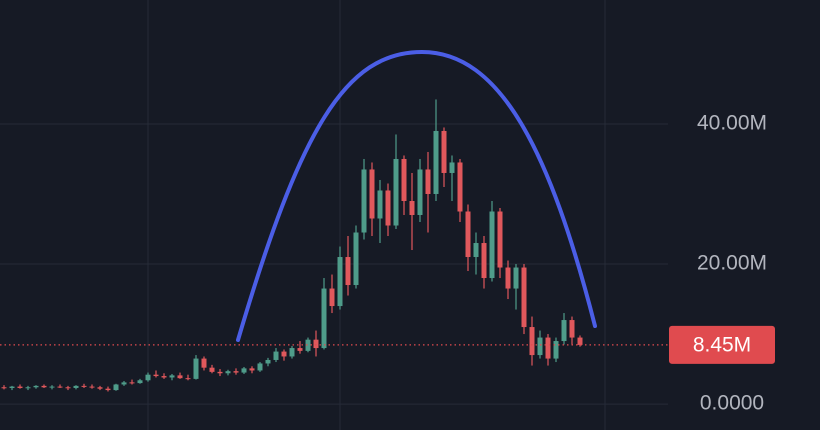 The width and height of the screenshot is (820, 430). Describe the element at coordinates (732, 263) in the screenshot. I see `y-tick-label: 20.00M` at that location.